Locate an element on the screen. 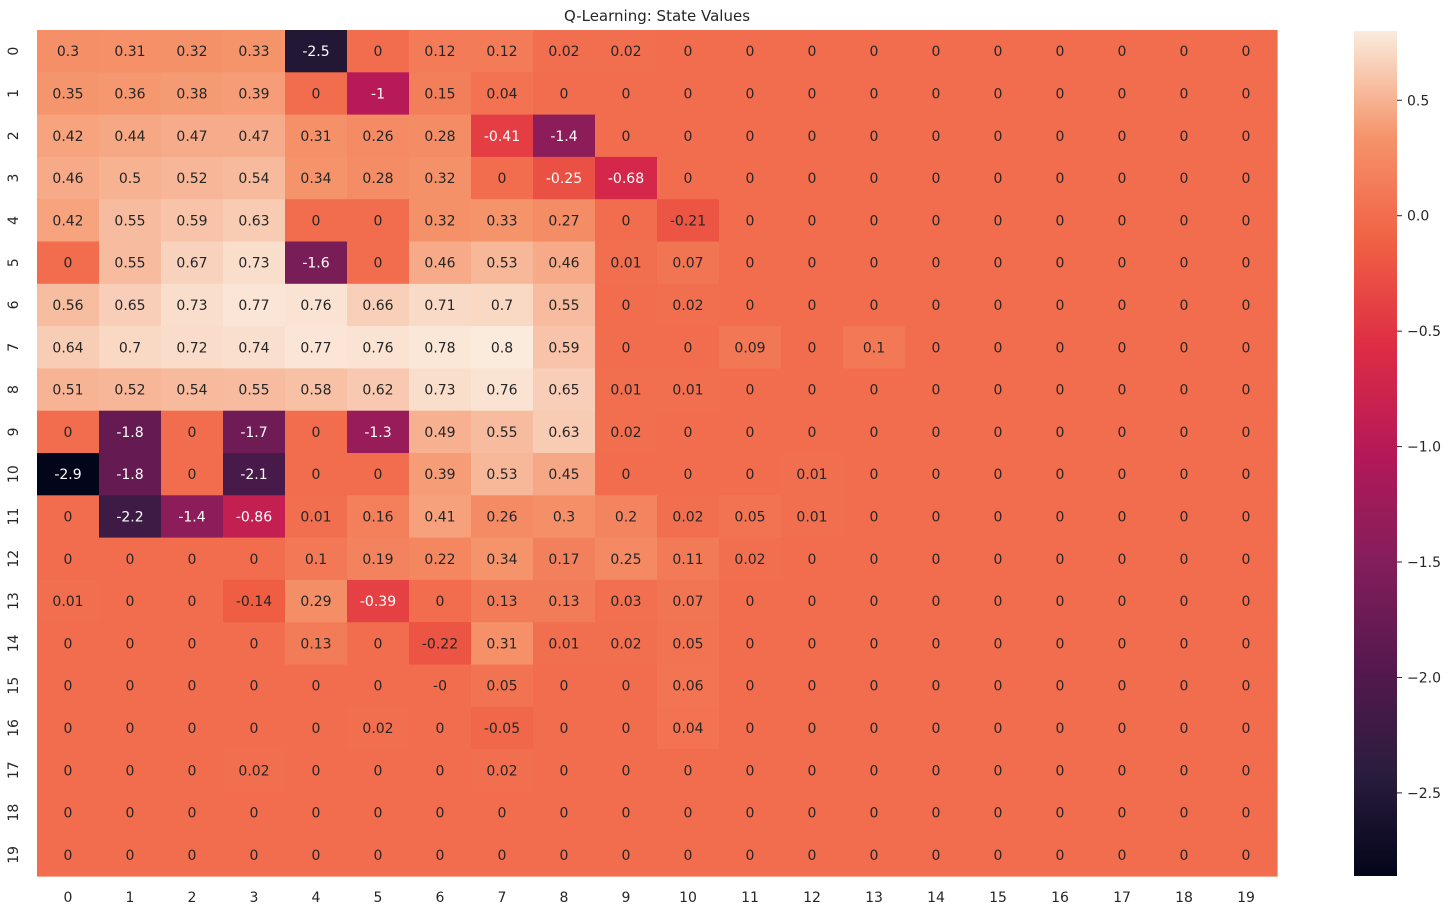 The image size is (1450, 914). colorbar-tick-label: −2.0 is located at coordinates (1424, 678).